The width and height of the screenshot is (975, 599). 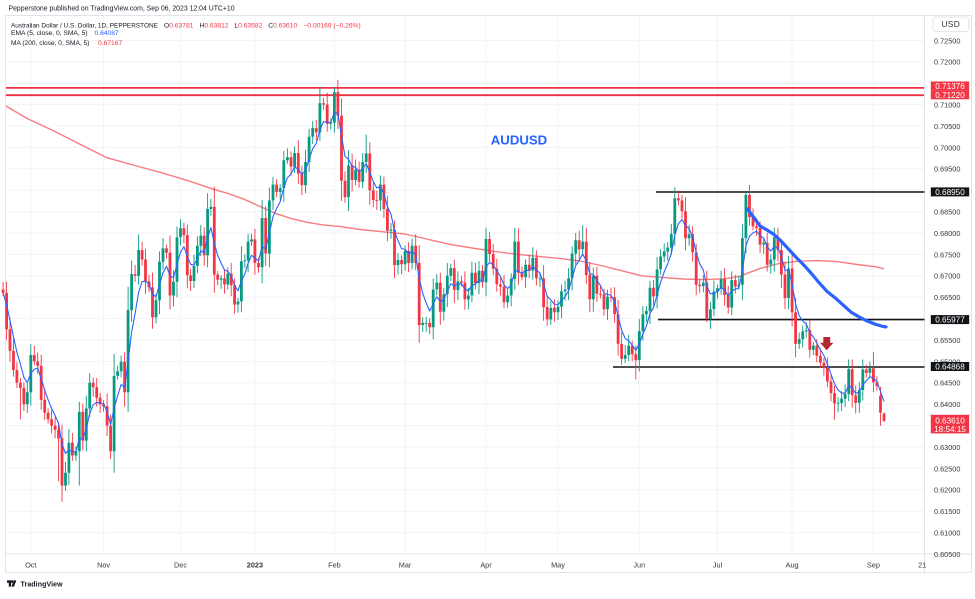 What do you see at coordinates (718, 564) in the screenshot?
I see `svg-text: Jul` at bounding box center [718, 564].